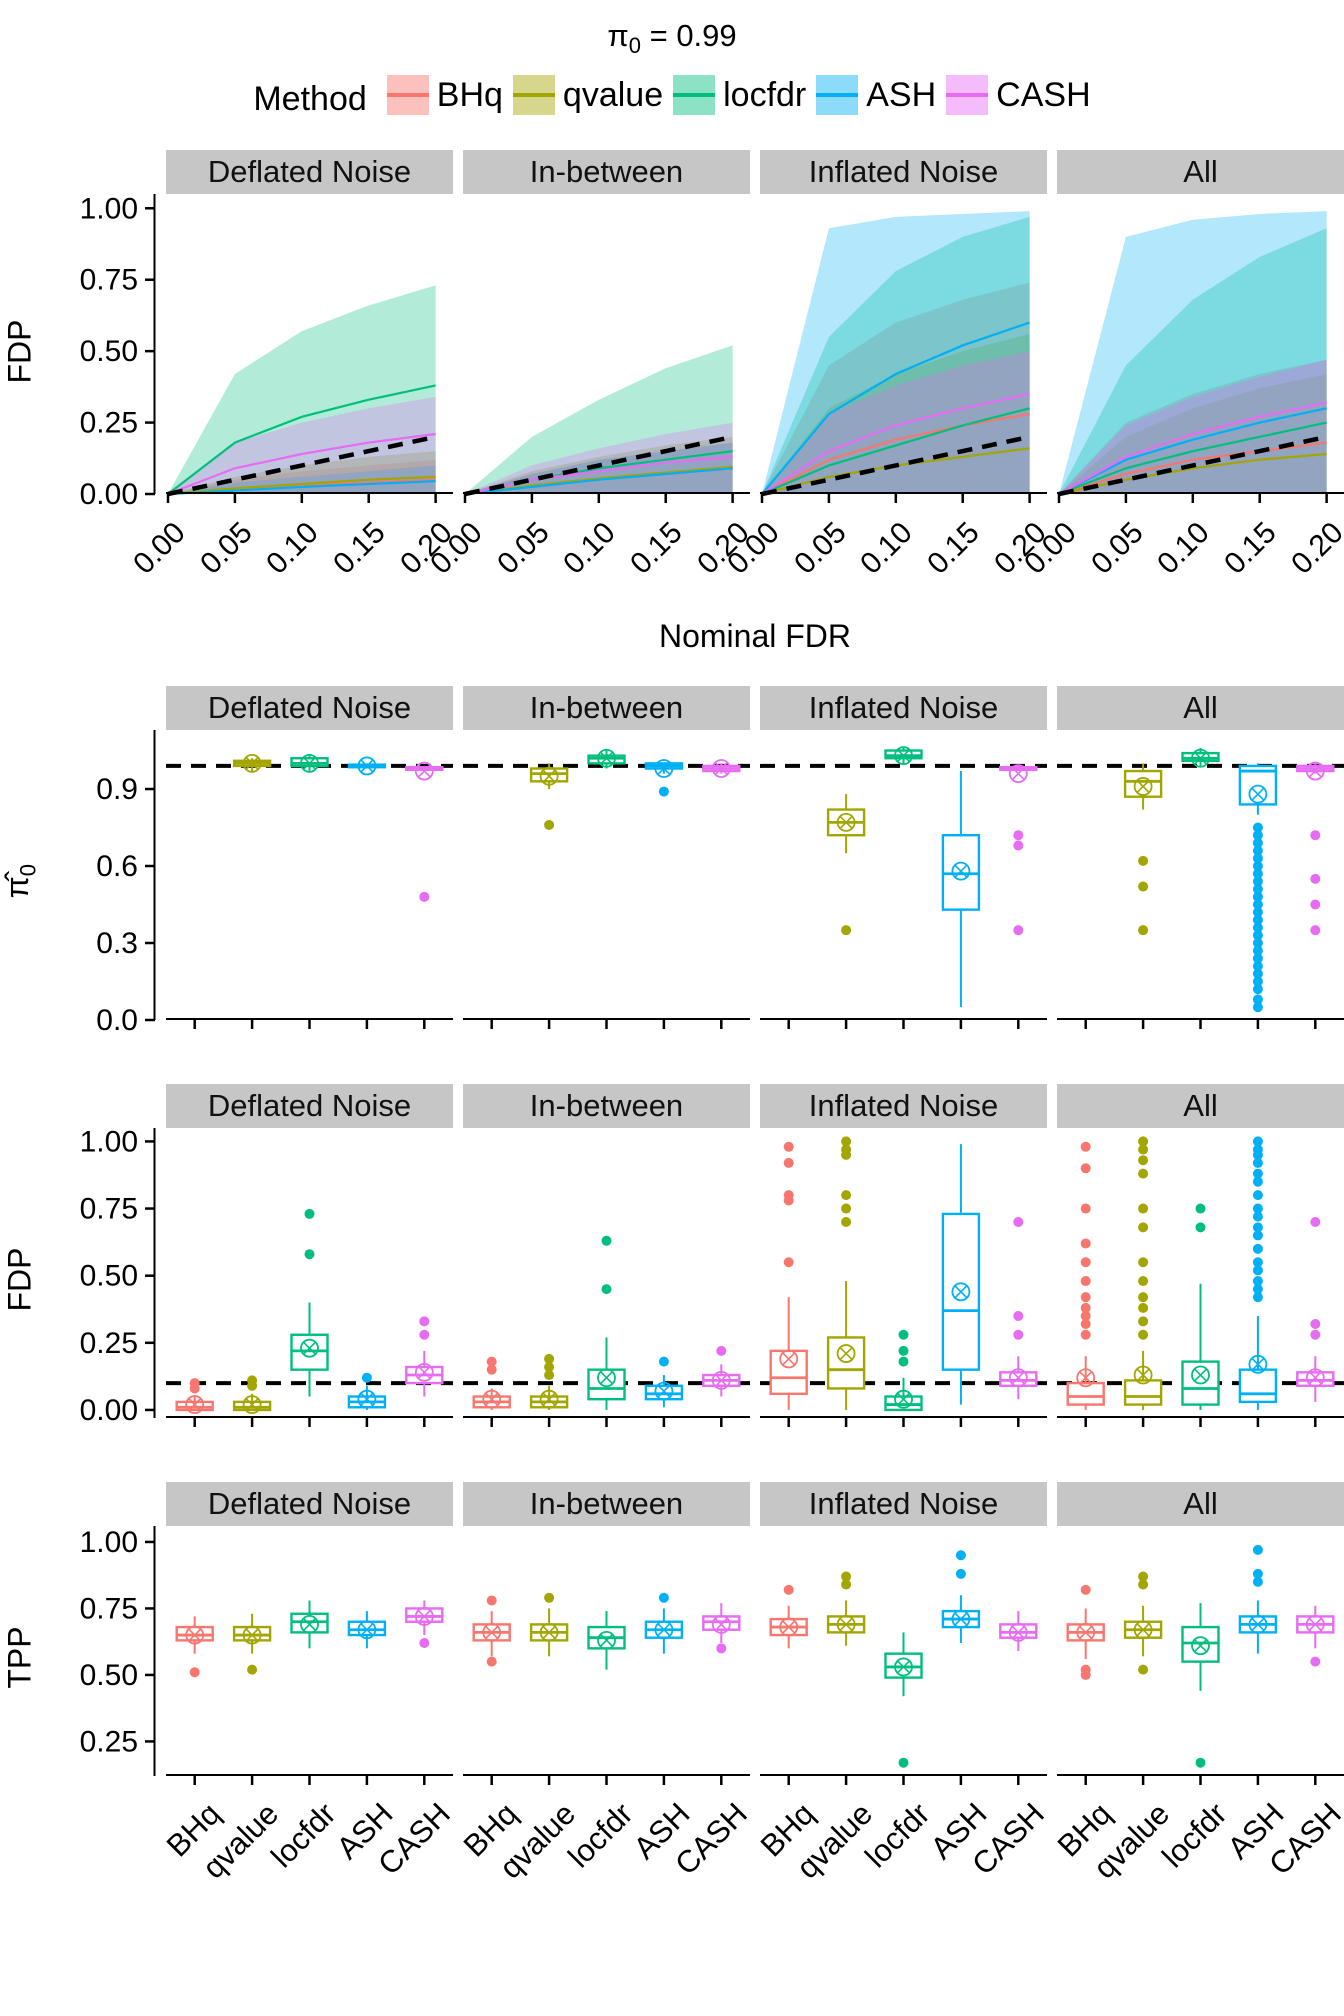 The width and height of the screenshot is (1344, 2016). I want to click on y-tick-label: 0.75, so click(109, 1209).